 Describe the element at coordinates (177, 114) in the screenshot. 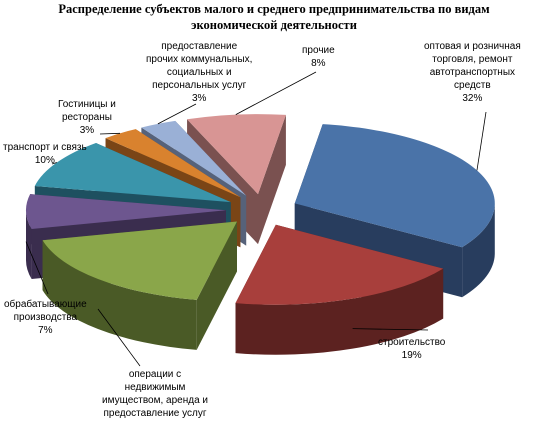

I see `leader-line-services` at that location.